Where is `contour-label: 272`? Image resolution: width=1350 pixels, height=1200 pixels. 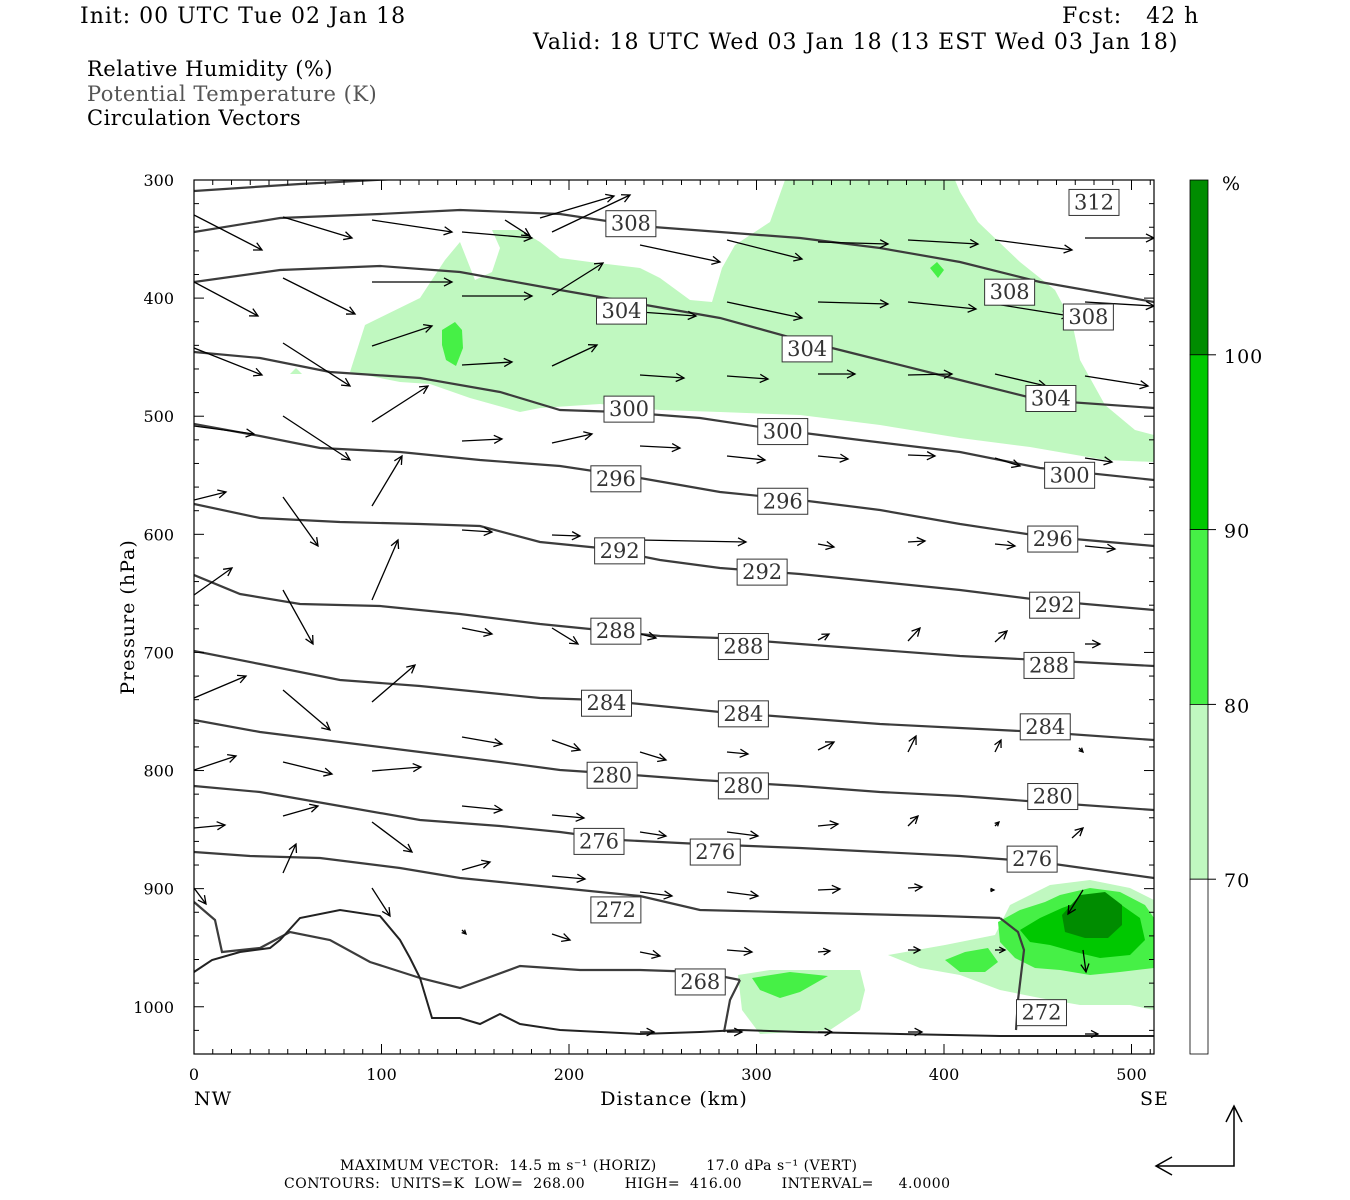 contour-label: 272 is located at coordinates (616, 910).